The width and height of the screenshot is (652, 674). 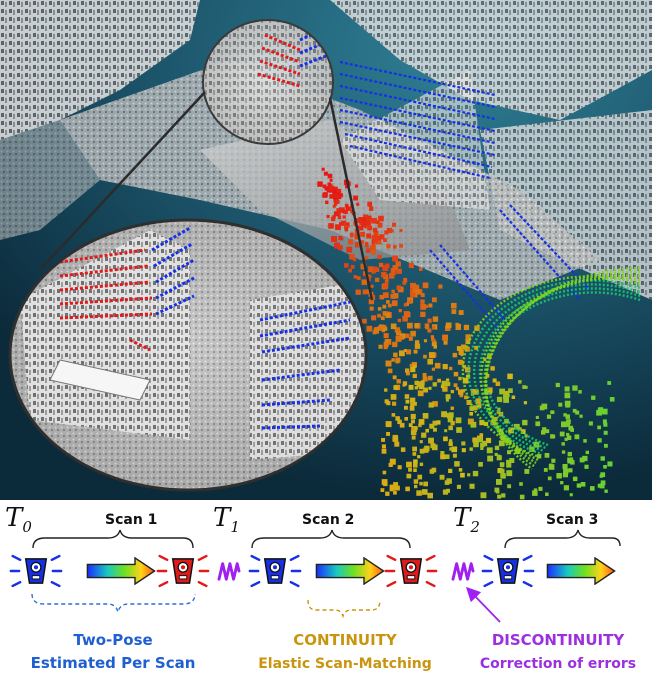 What do you see at coordinates (131, 520) in the screenshot?
I see `scan-1-label: Scan 1` at bounding box center [131, 520].